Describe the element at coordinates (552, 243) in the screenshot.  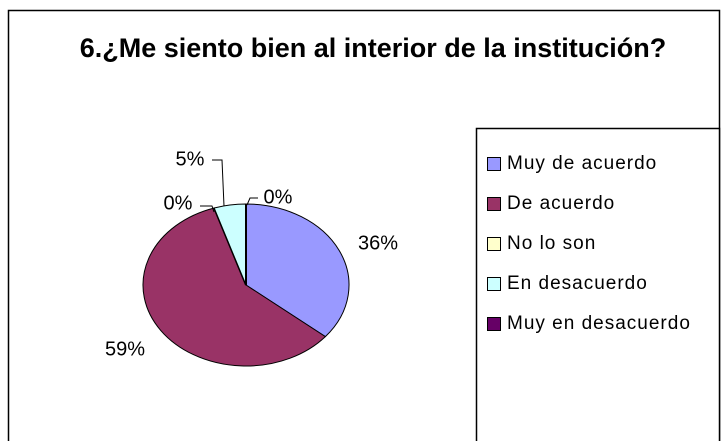
I see `legend-label: No lo son` at that location.